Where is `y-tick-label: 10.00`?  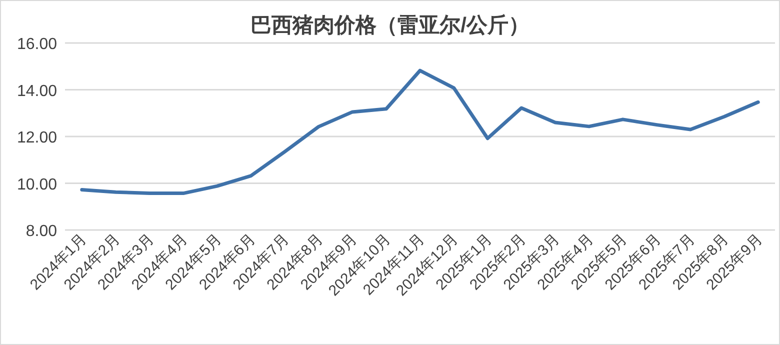 y-tick-label: 10.00 is located at coordinates (37, 185).